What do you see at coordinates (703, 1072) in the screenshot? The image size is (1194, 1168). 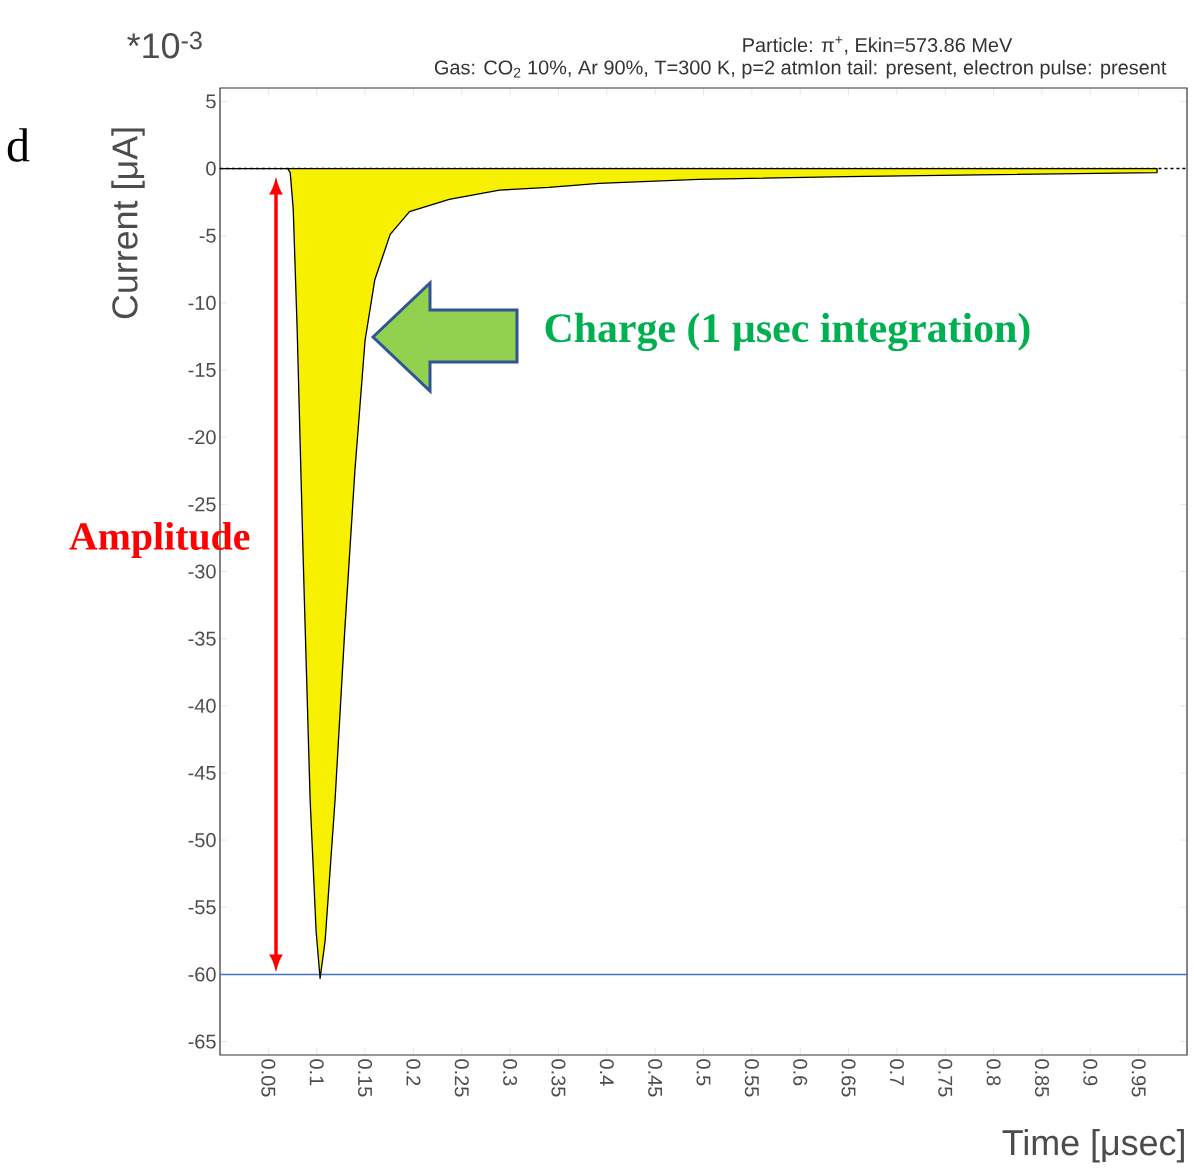 I see `x-tick-label: 0.5` at bounding box center [703, 1072].